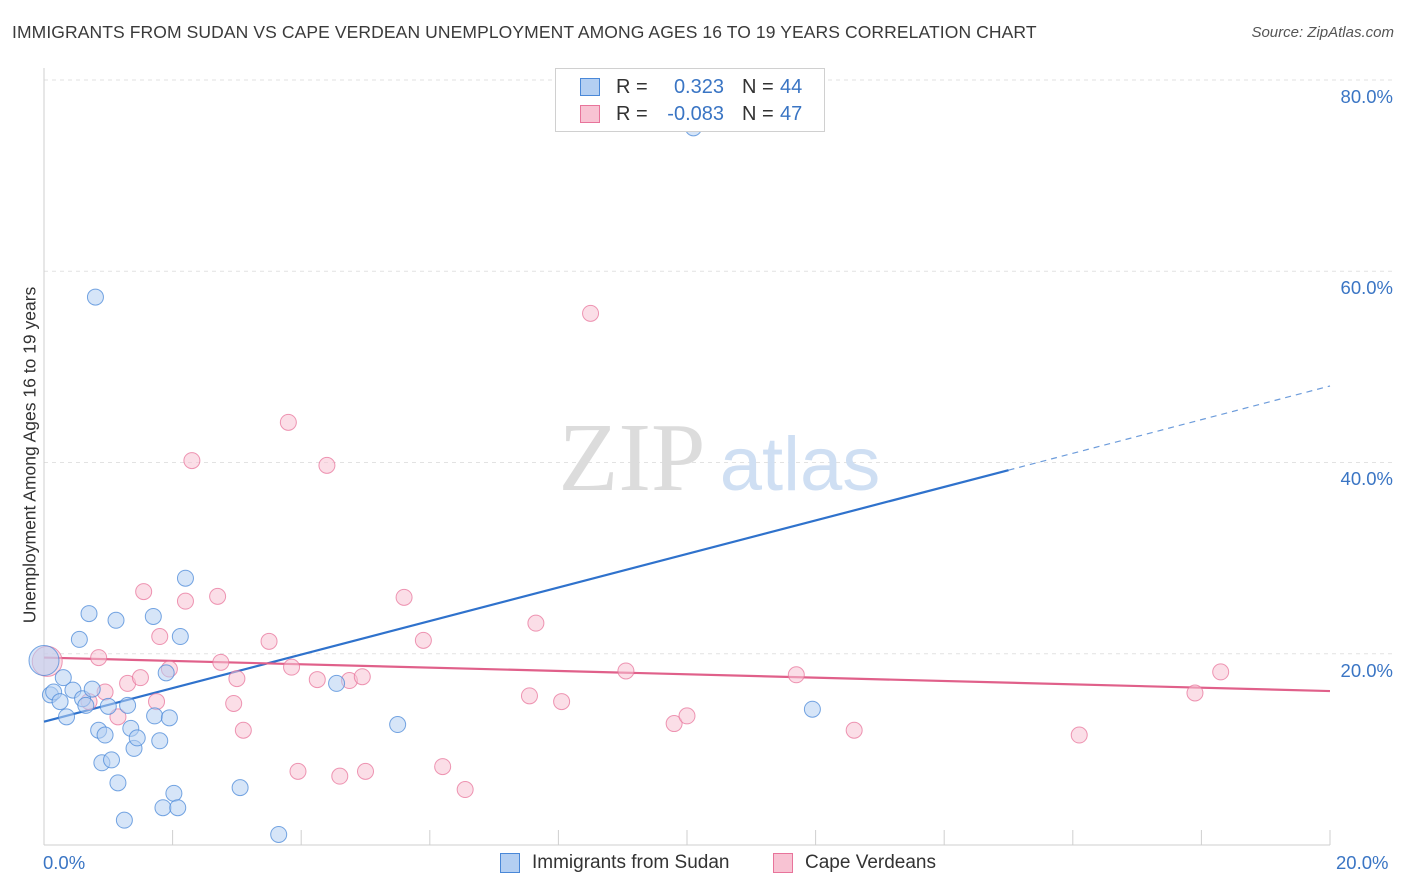 This screenshot has width=1406, height=892. I want to click on series-legend: Immigrants from Sudan Cape Verdeans, so click(703, 865).